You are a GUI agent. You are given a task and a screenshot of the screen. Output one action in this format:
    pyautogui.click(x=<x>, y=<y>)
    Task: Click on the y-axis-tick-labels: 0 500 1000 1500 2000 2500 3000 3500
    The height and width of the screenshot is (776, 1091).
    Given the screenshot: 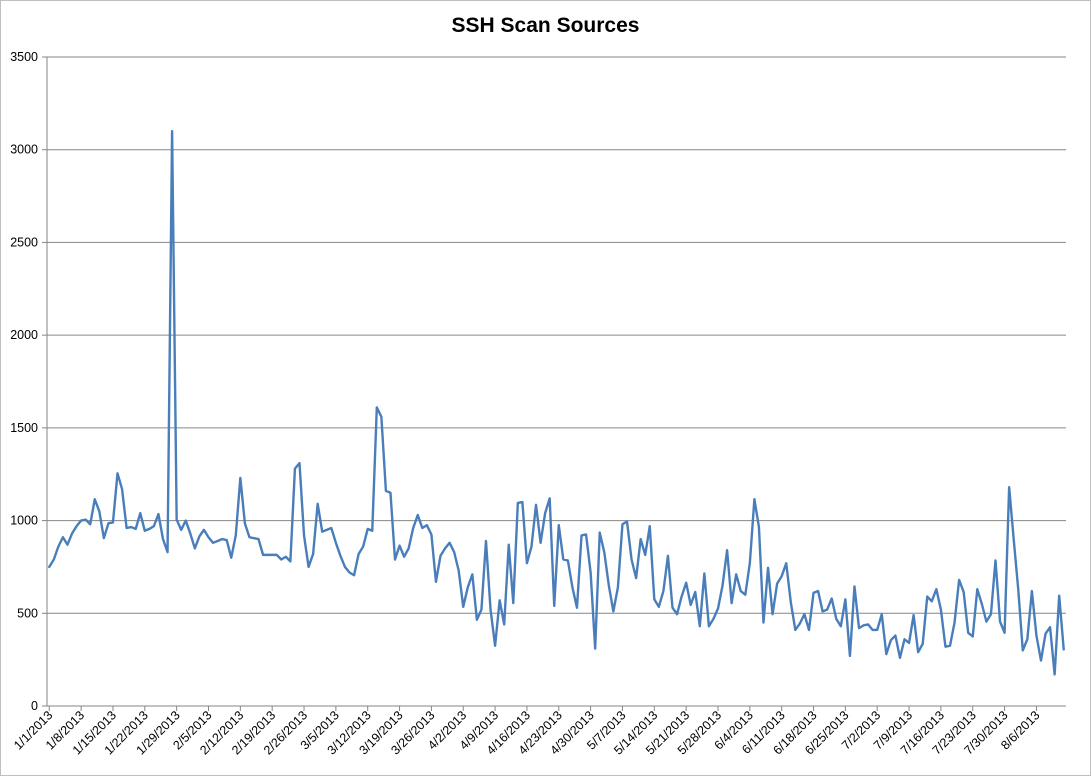 What is the action you would take?
    pyautogui.click(x=24, y=381)
    